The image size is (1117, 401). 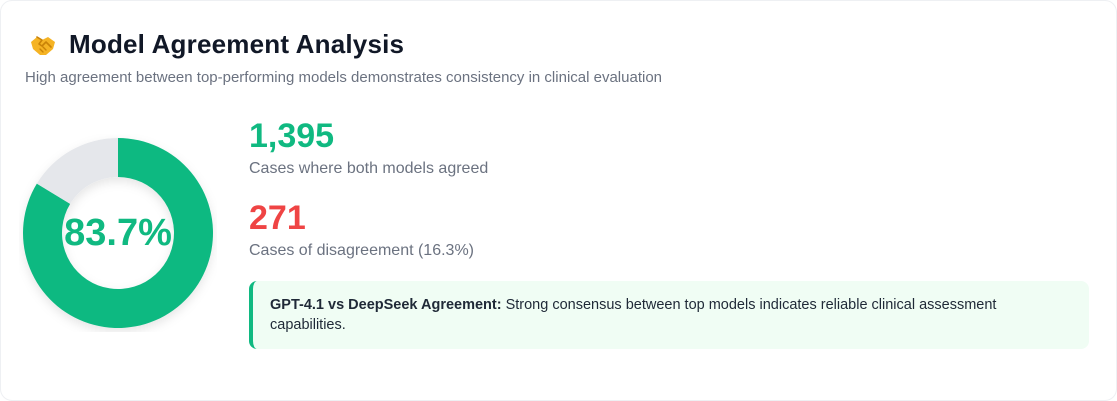 I want to click on note-title: GPT-4.1 vs DeepSeek Agreement:, so click(x=386, y=305).